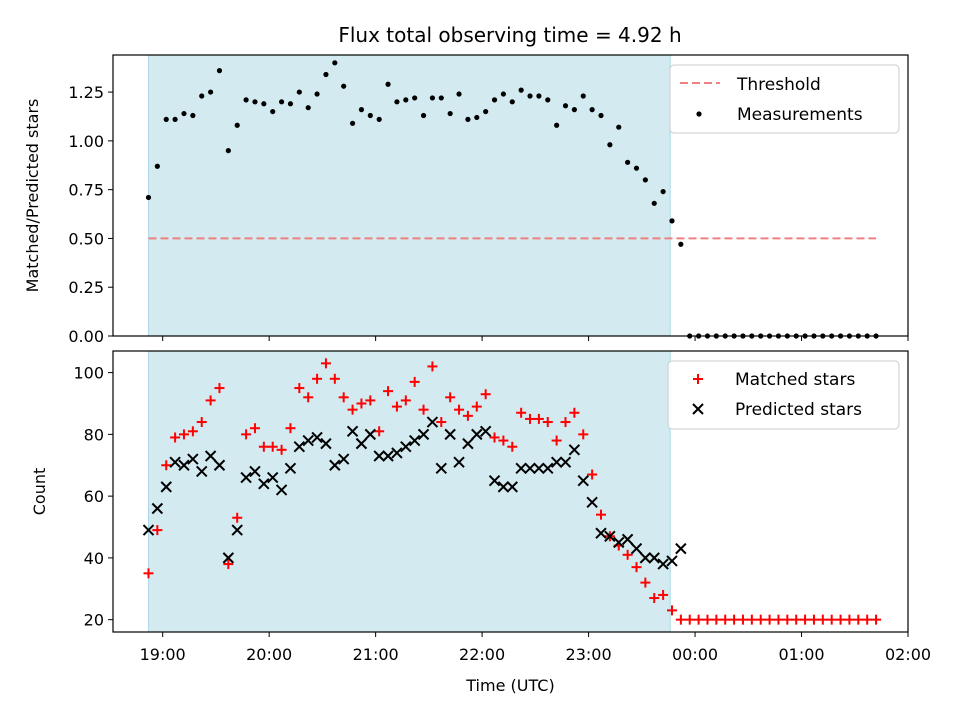 The height and width of the screenshot is (720, 960). I want to click on top-x-ticks, so click(535, 338).